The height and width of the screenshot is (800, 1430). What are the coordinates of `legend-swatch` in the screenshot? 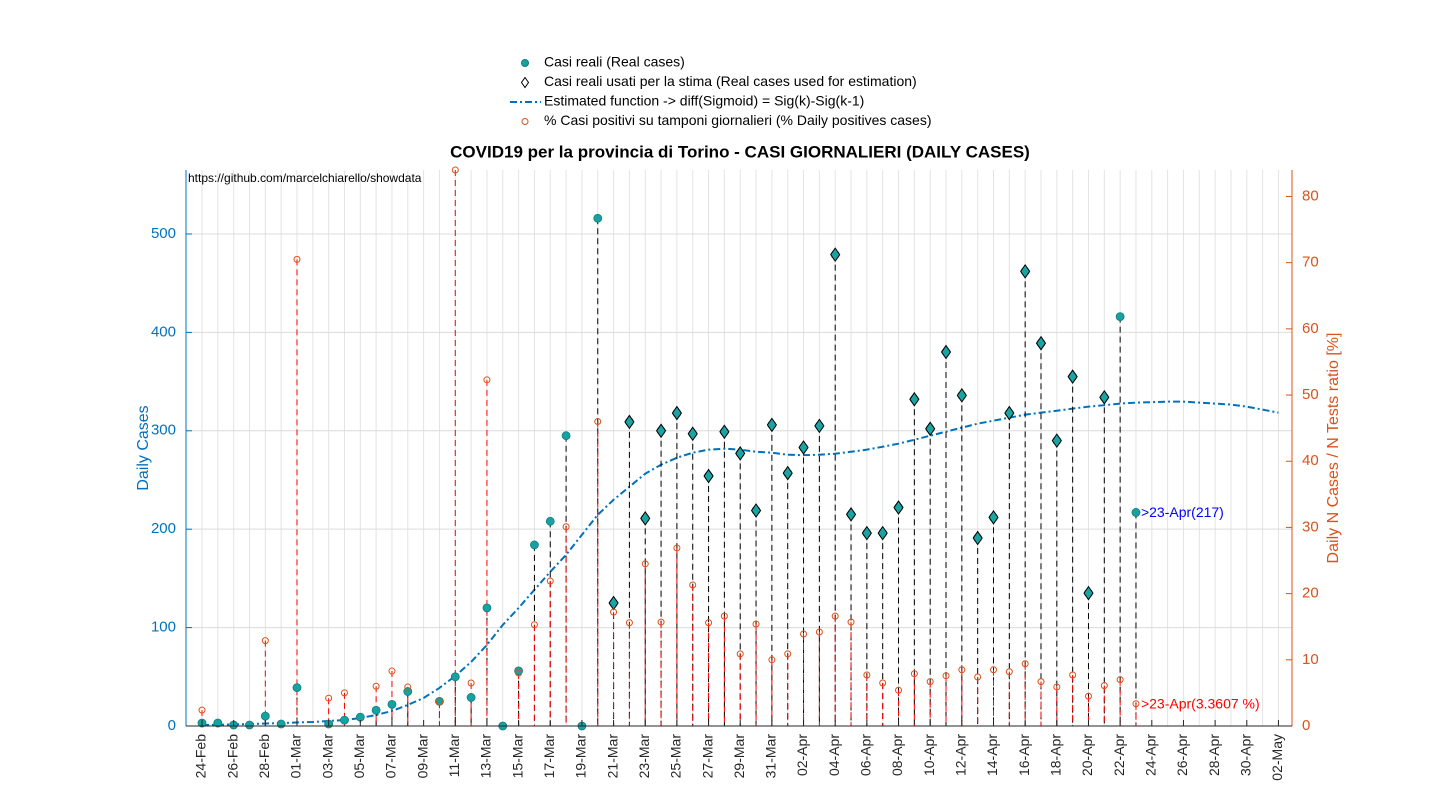 It's located at (525, 121).